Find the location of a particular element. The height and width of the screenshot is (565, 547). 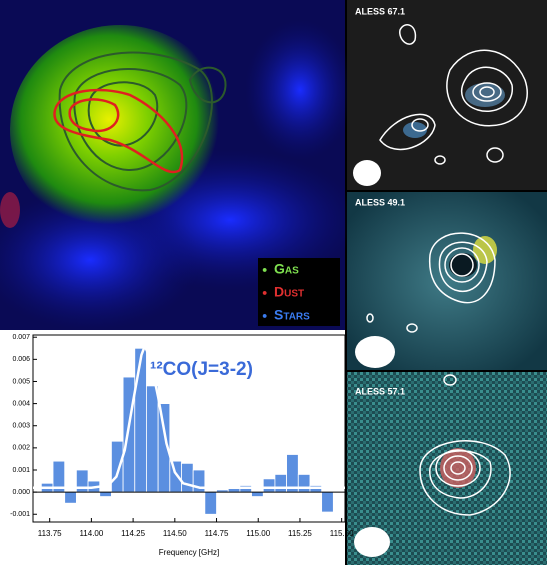

y-tick-label: 0.007 is located at coordinates (21, 337).